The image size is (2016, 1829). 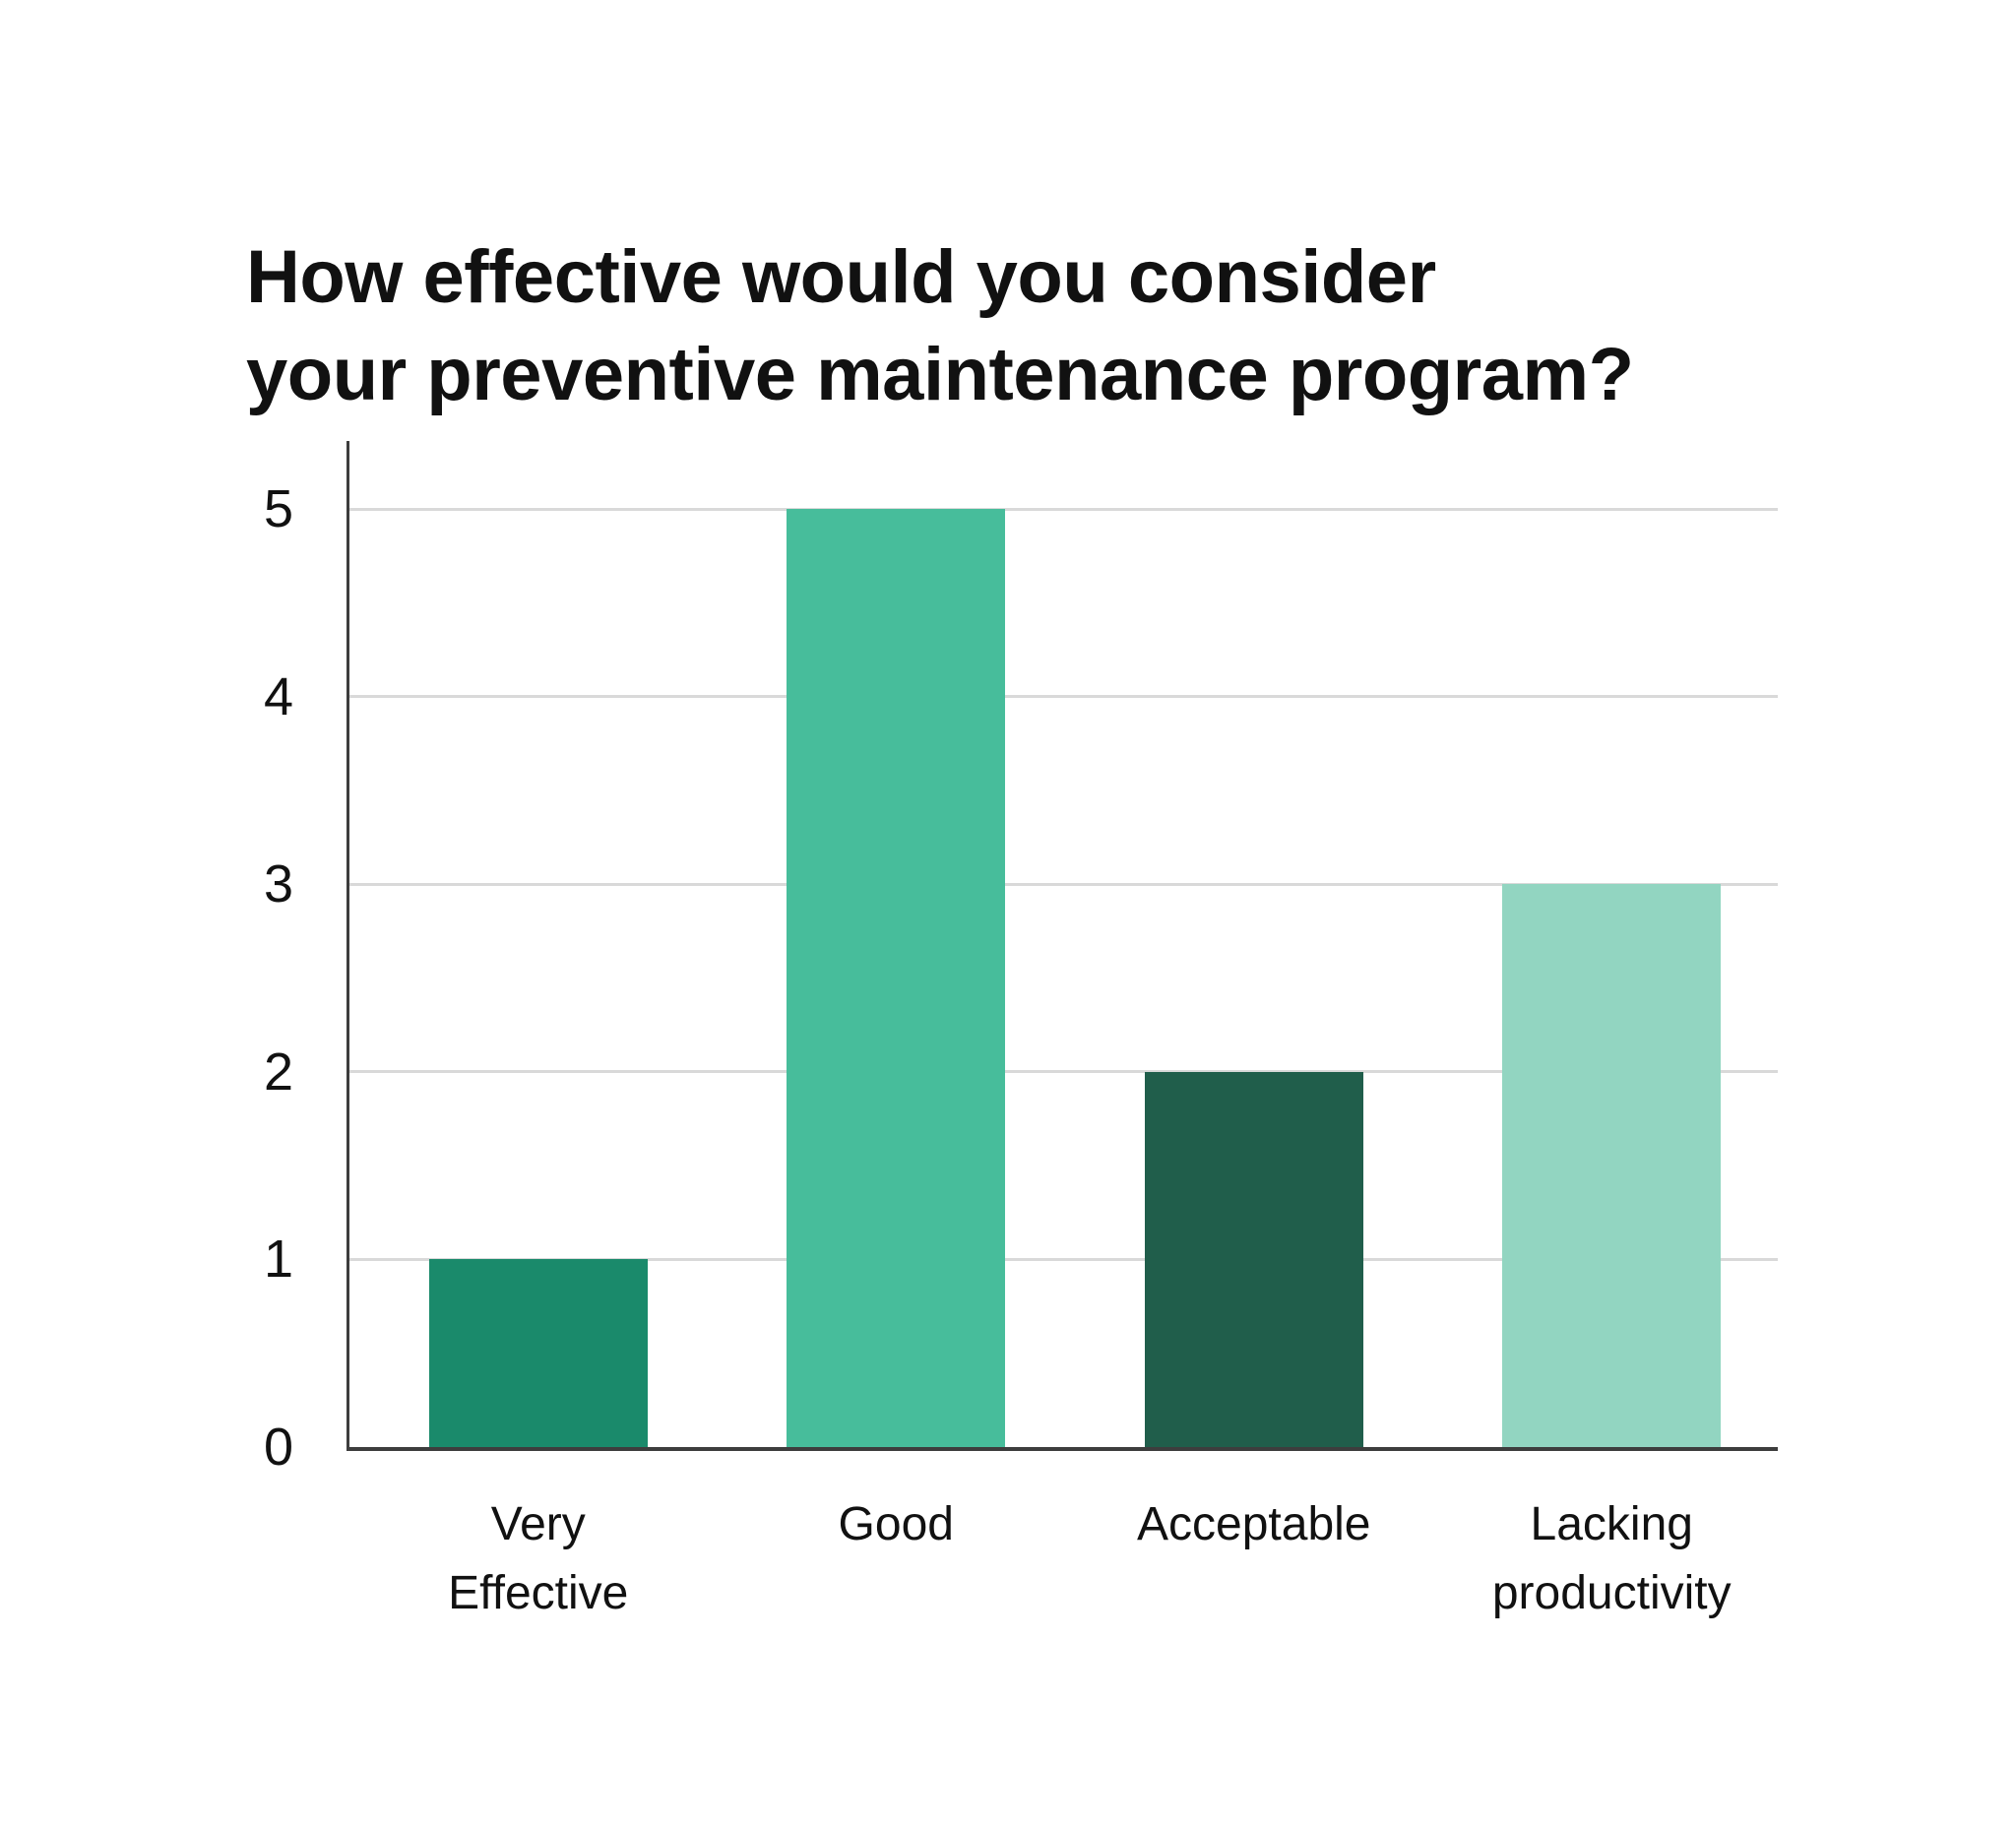 I want to click on x-cat-label-line: Good, so click(x=896, y=1524).